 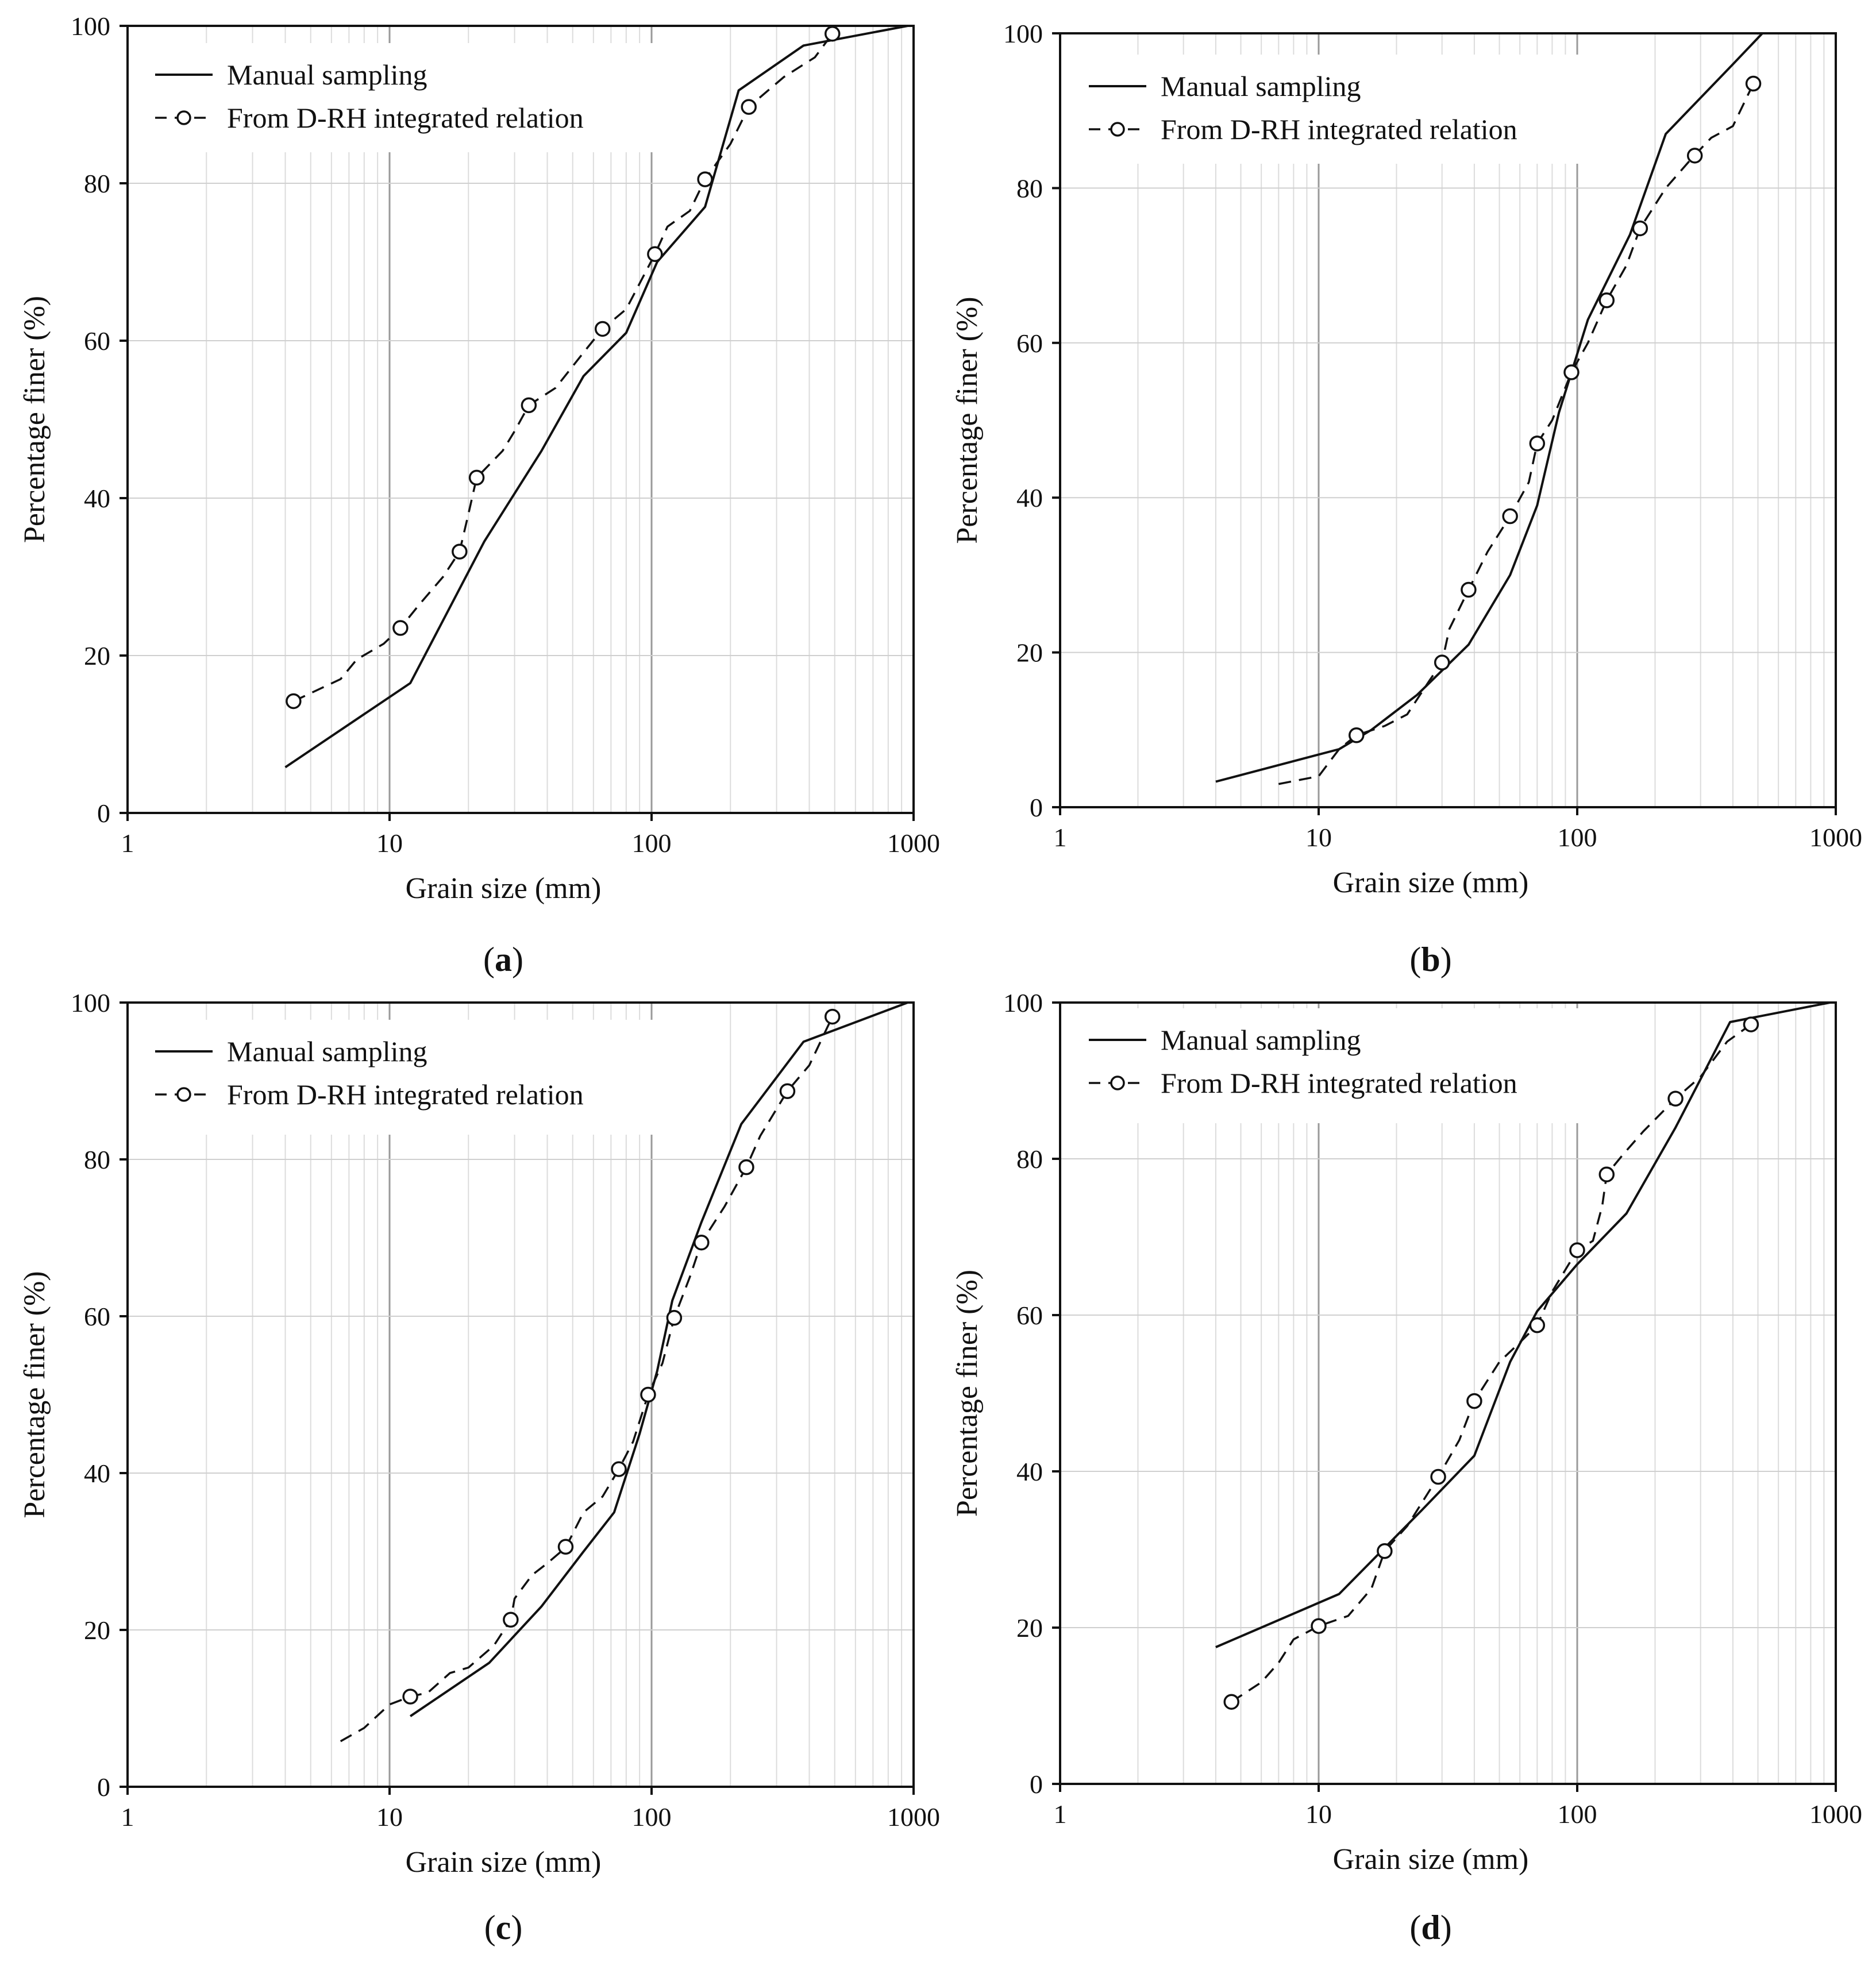 What do you see at coordinates (913, 1817) in the screenshot?
I see `x-tick-label: 1000` at bounding box center [913, 1817].